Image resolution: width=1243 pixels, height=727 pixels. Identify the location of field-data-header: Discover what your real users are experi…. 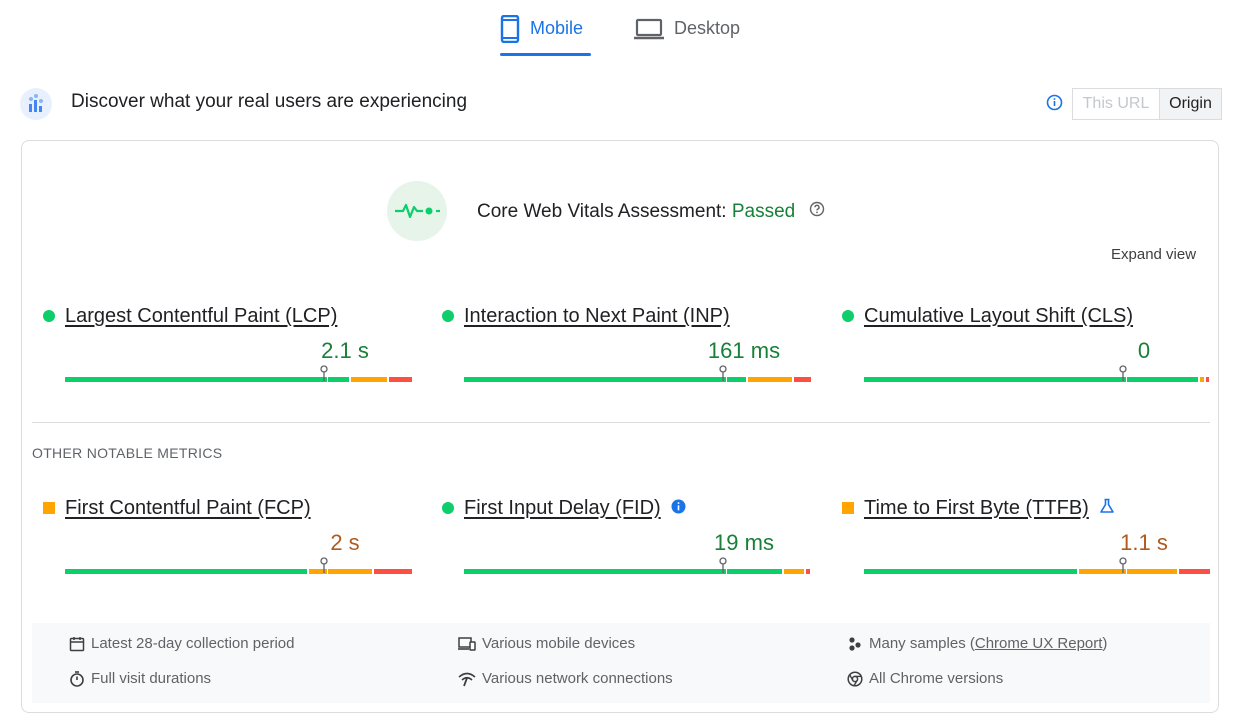
(621, 103).